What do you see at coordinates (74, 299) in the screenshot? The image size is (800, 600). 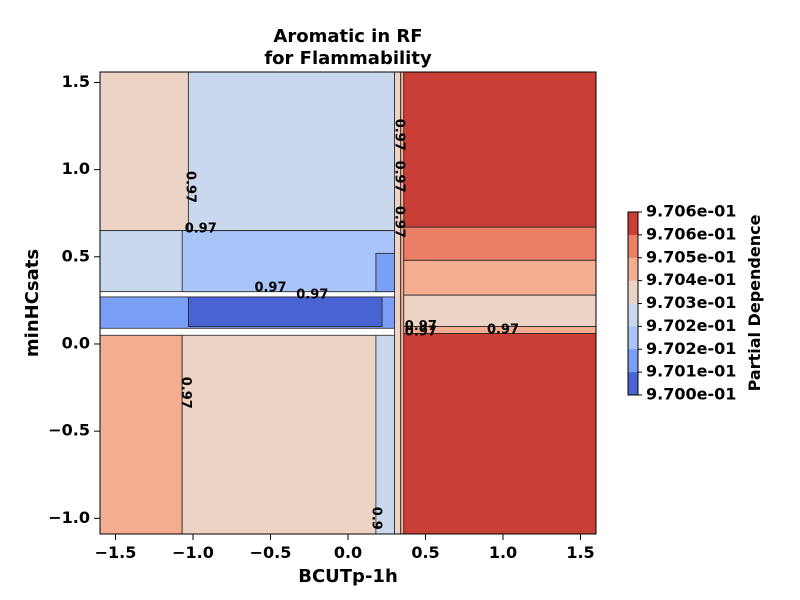 I see `y-axis: −1.0 −0.5 0.0 0.5 1.0 1.5` at bounding box center [74, 299].